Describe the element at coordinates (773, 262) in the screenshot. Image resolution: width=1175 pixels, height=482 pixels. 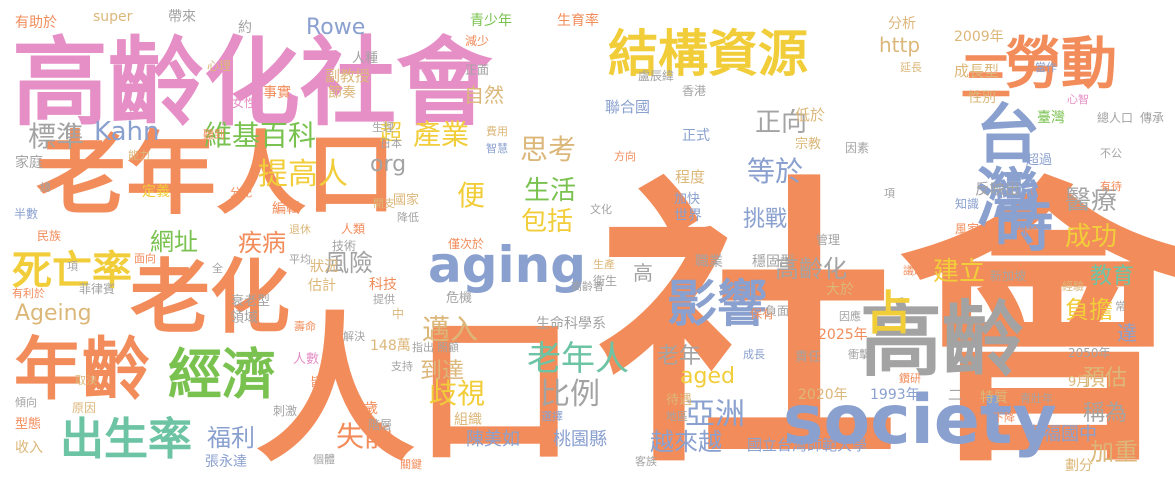
I see `word-147: 穩固型` at that location.